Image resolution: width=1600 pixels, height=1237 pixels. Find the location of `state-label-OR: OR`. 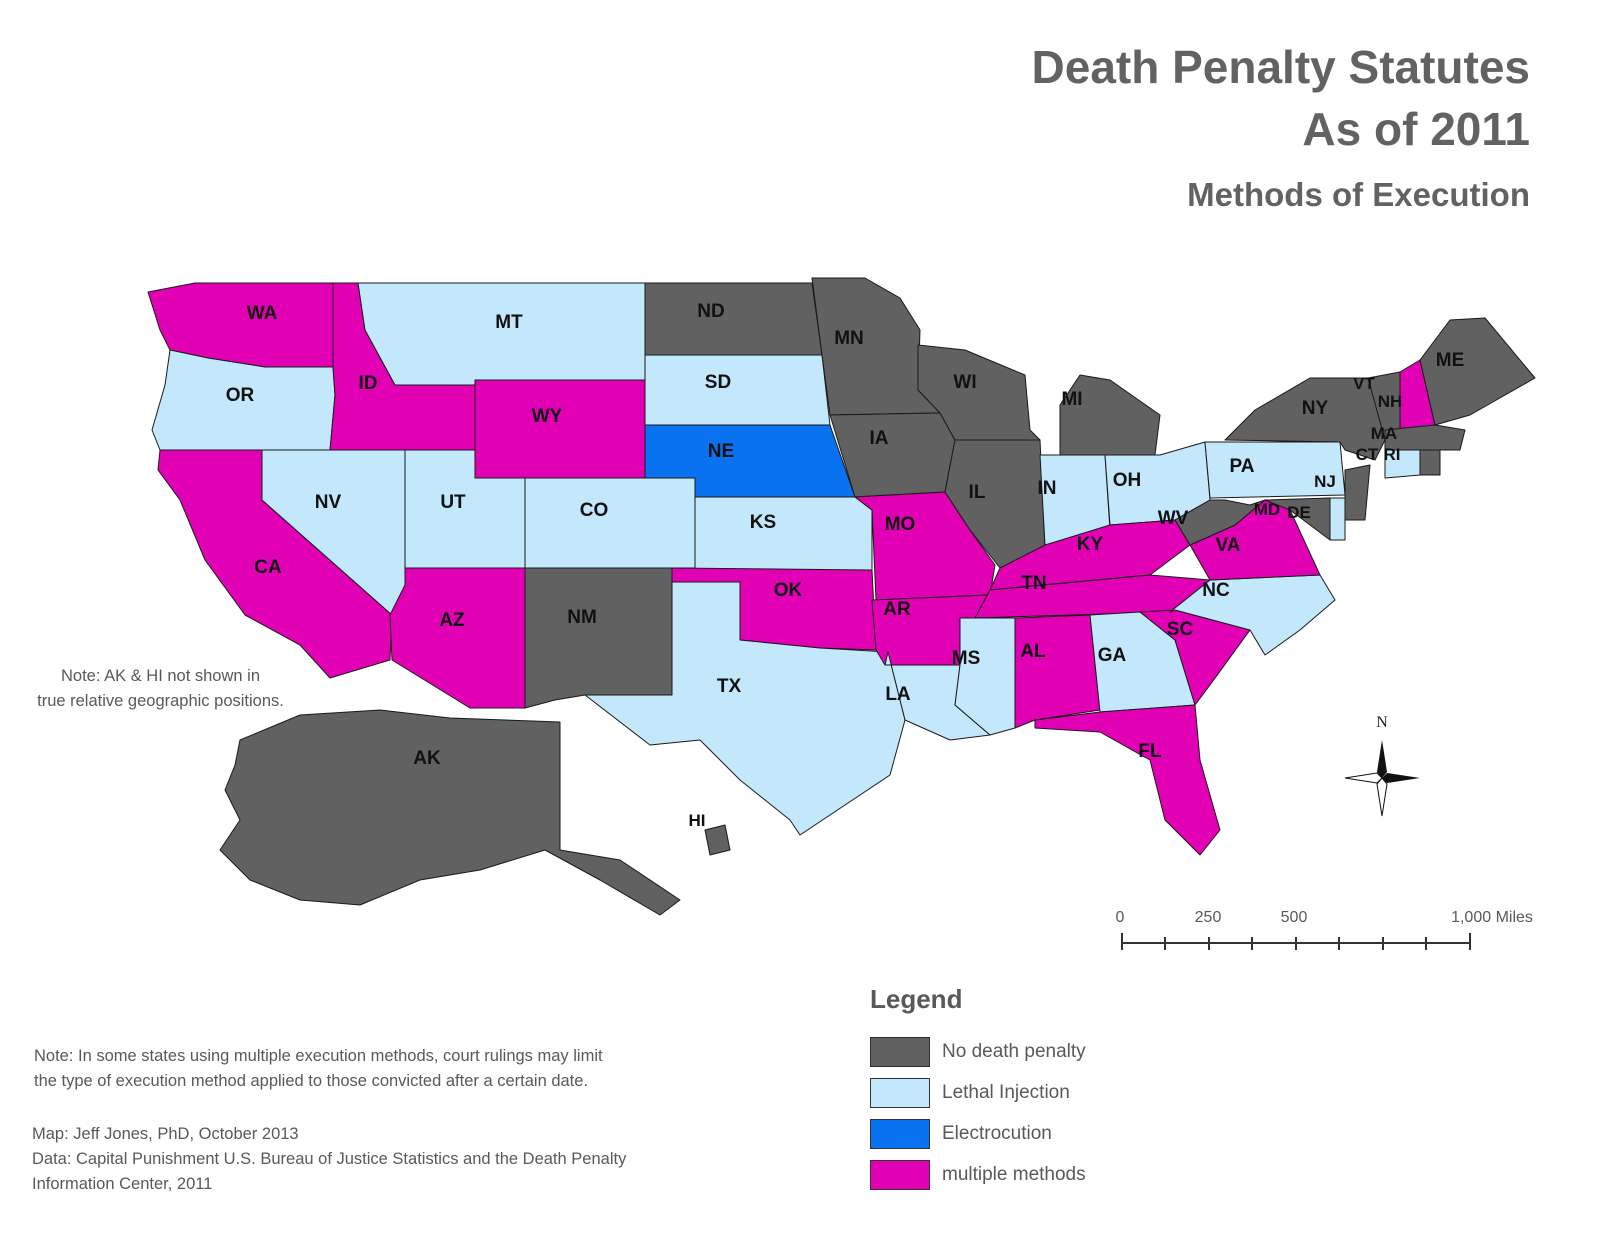

state-label-OR: OR is located at coordinates (240, 395).